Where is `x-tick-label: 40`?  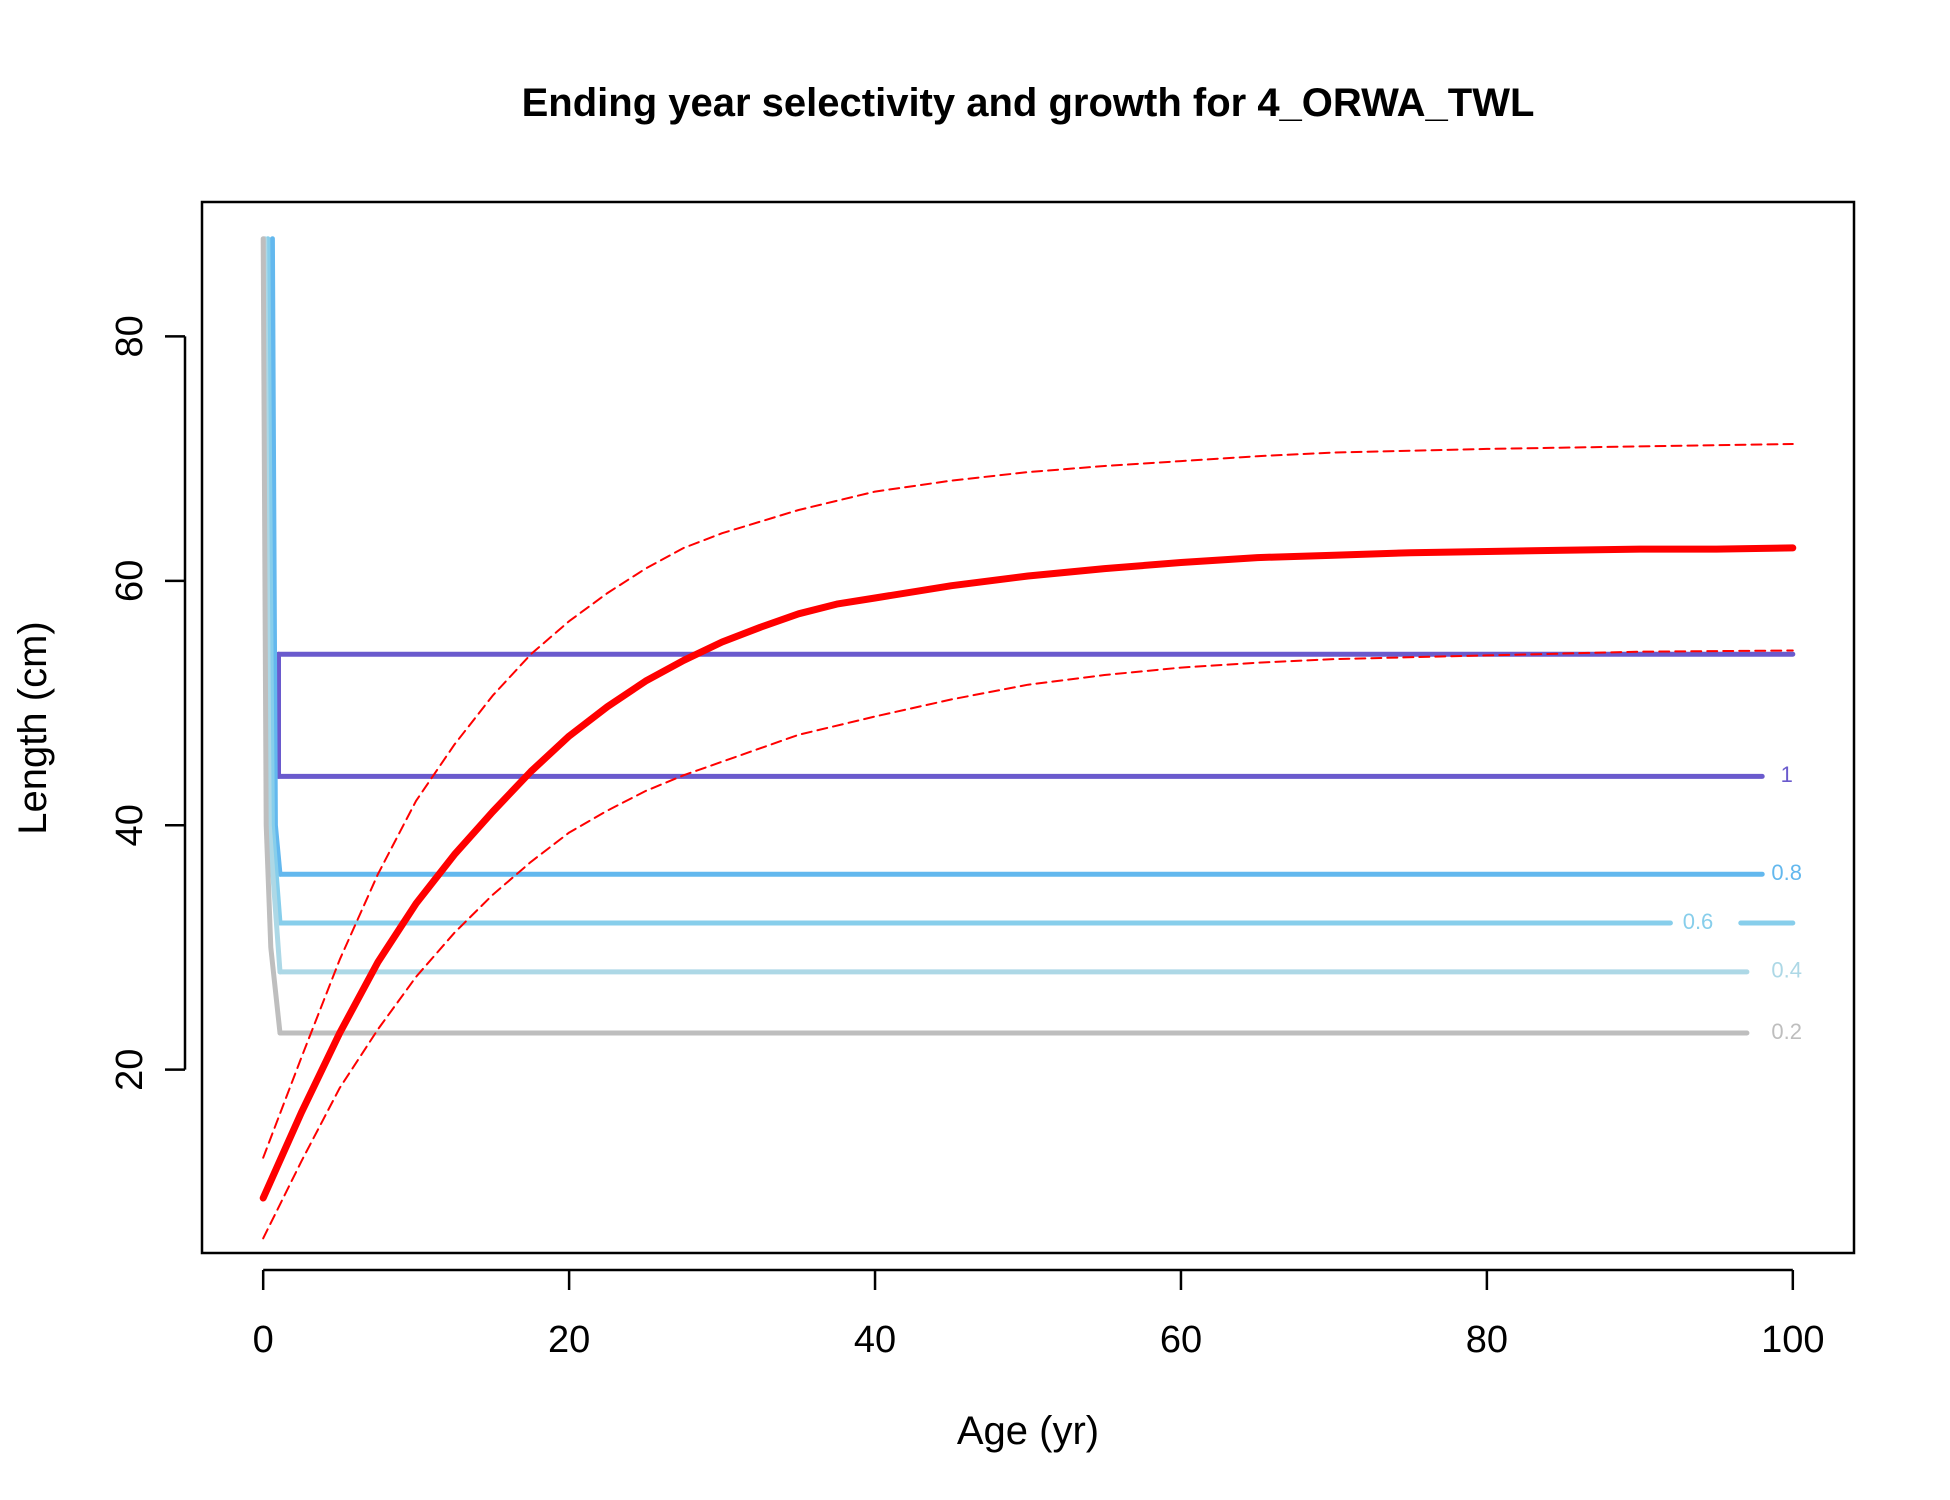
x-tick-label: 40 is located at coordinates (875, 1340).